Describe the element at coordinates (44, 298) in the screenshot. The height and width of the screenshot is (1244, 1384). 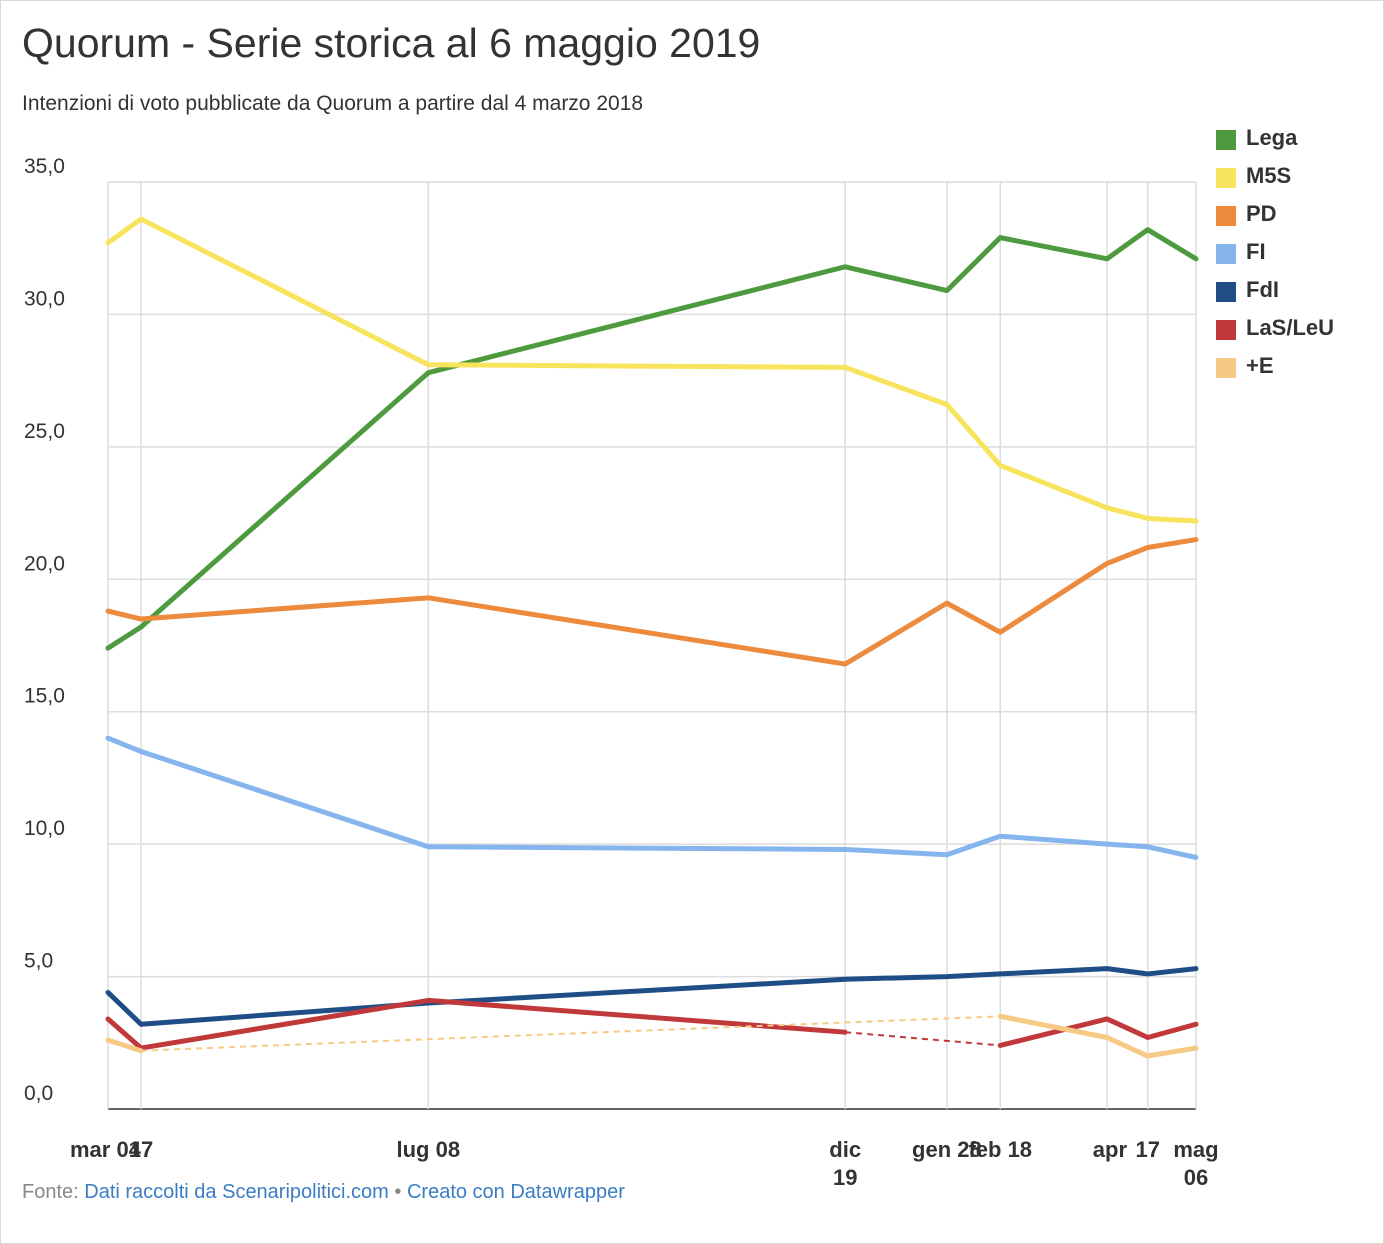
I see `y-tick-label: 30,0` at that location.